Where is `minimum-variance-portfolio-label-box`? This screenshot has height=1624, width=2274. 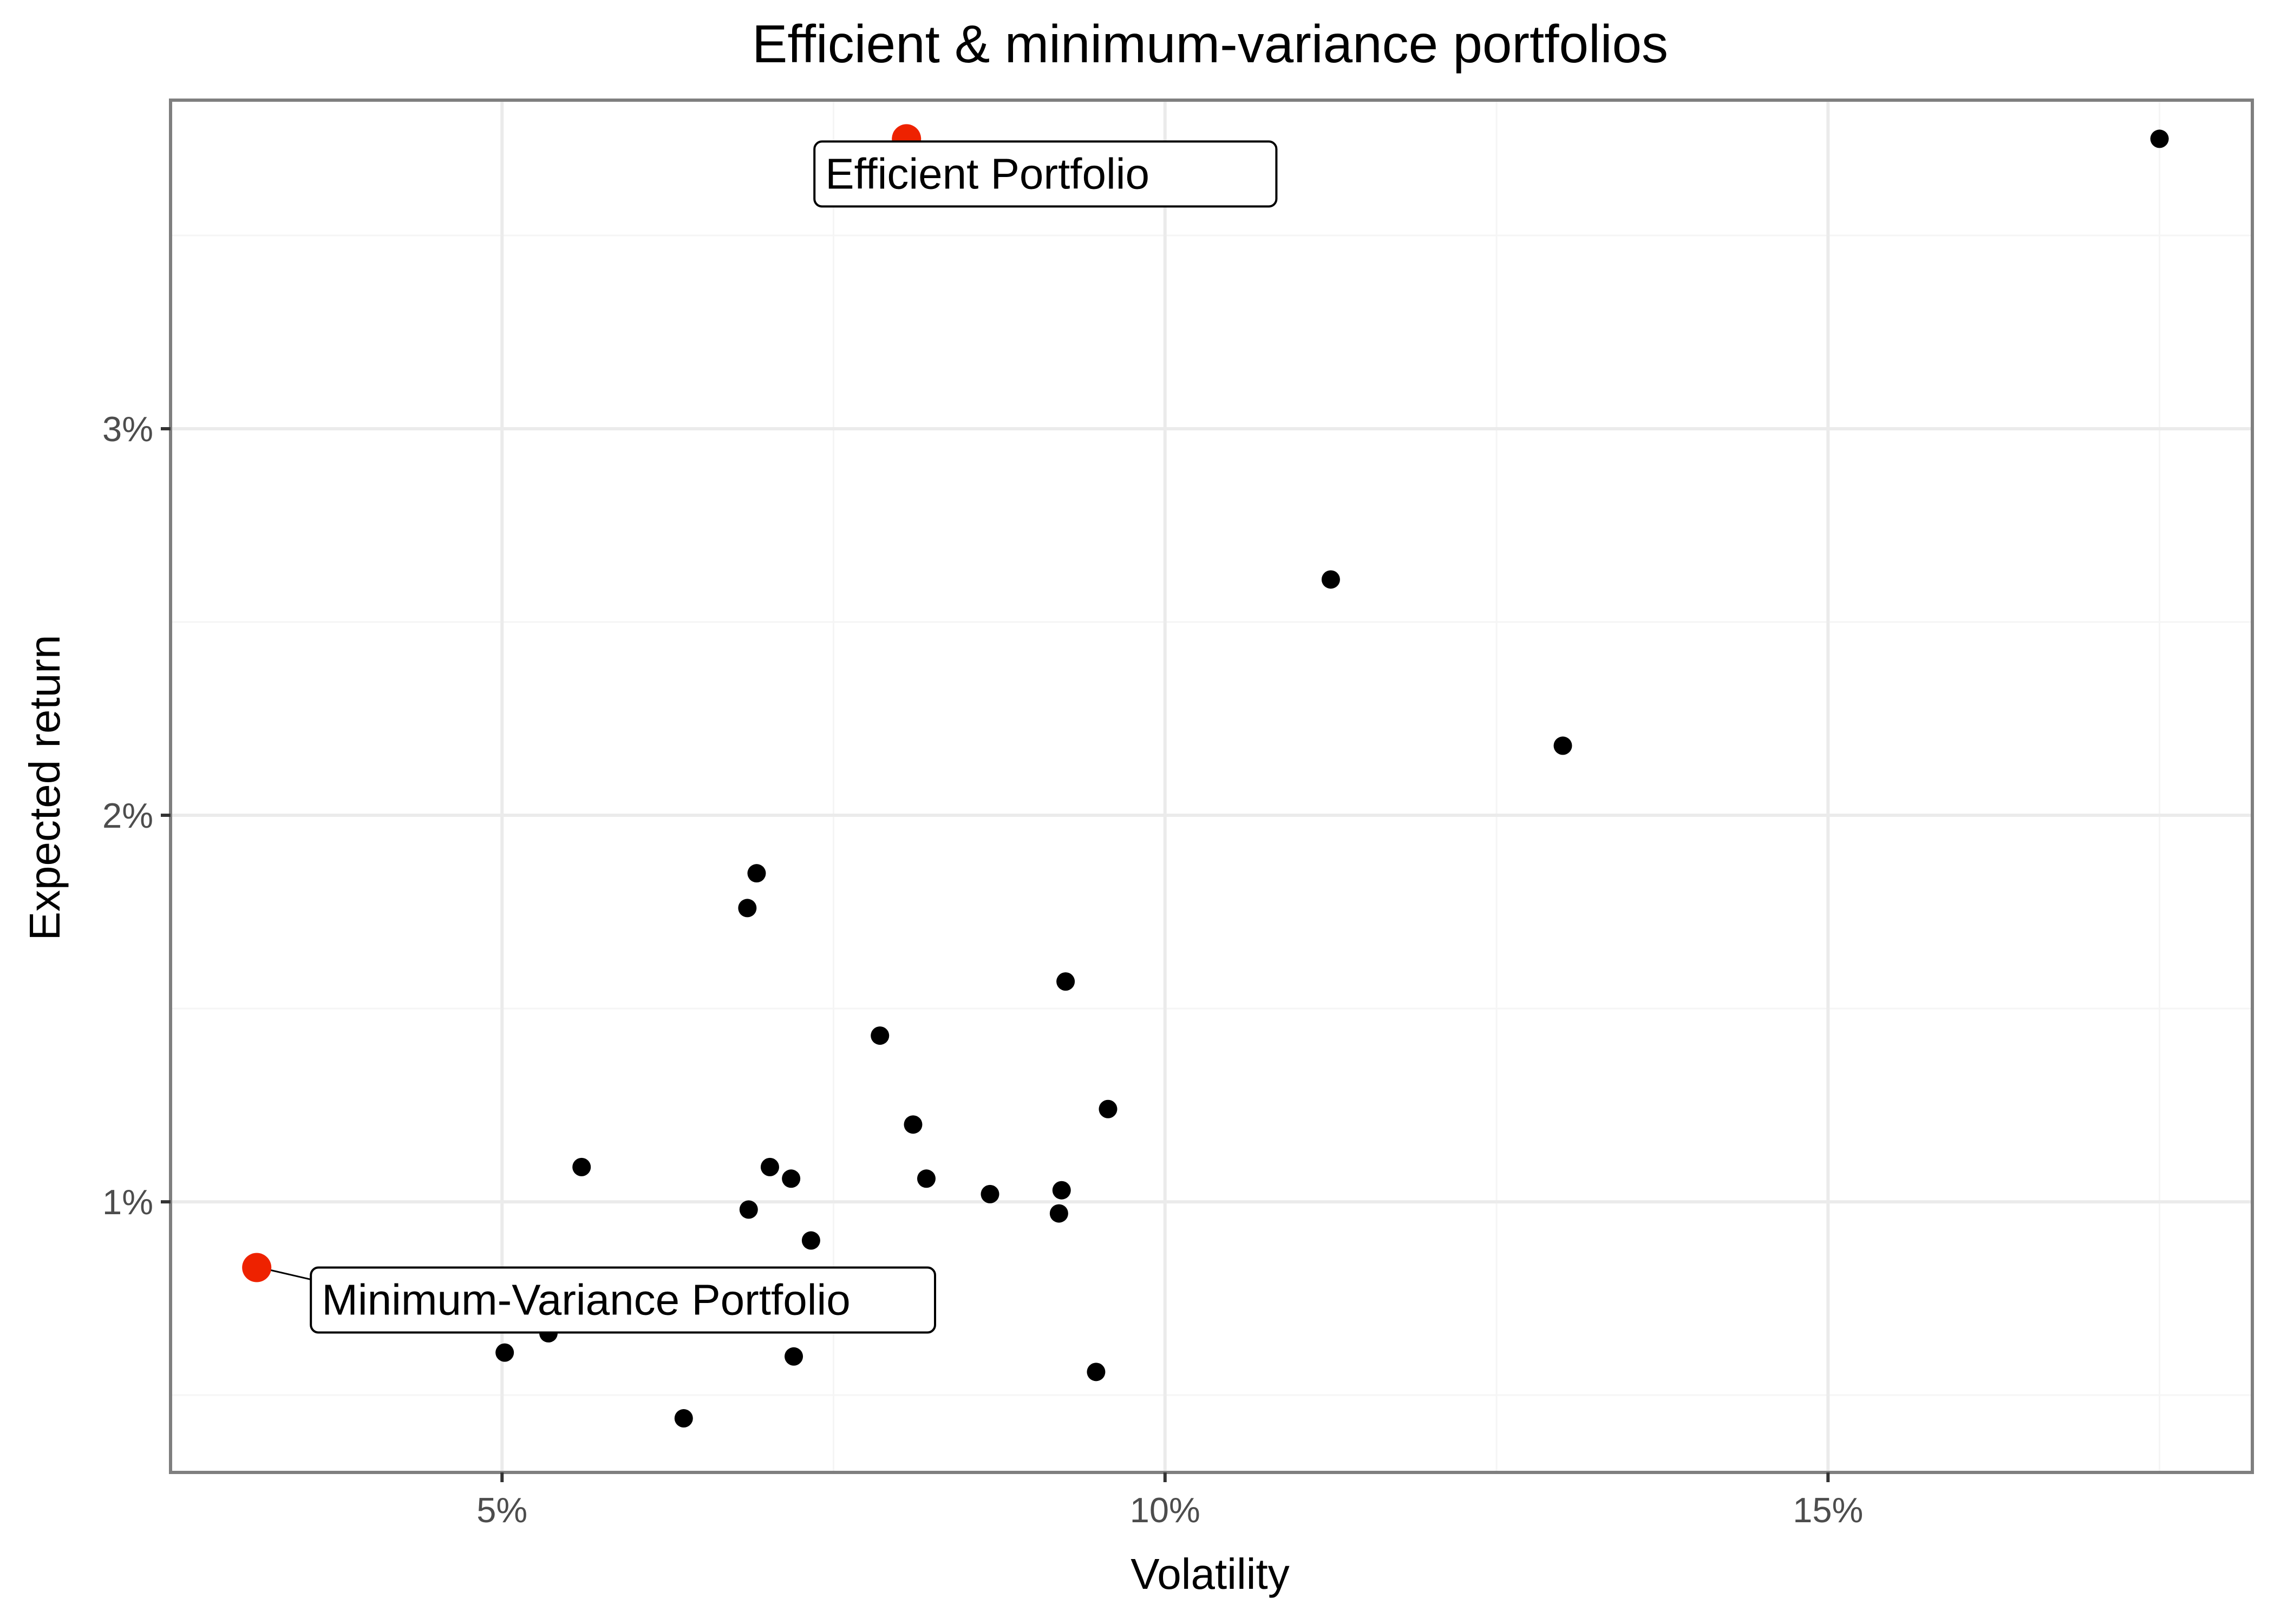 minimum-variance-portfolio-label-box is located at coordinates (623, 1300).